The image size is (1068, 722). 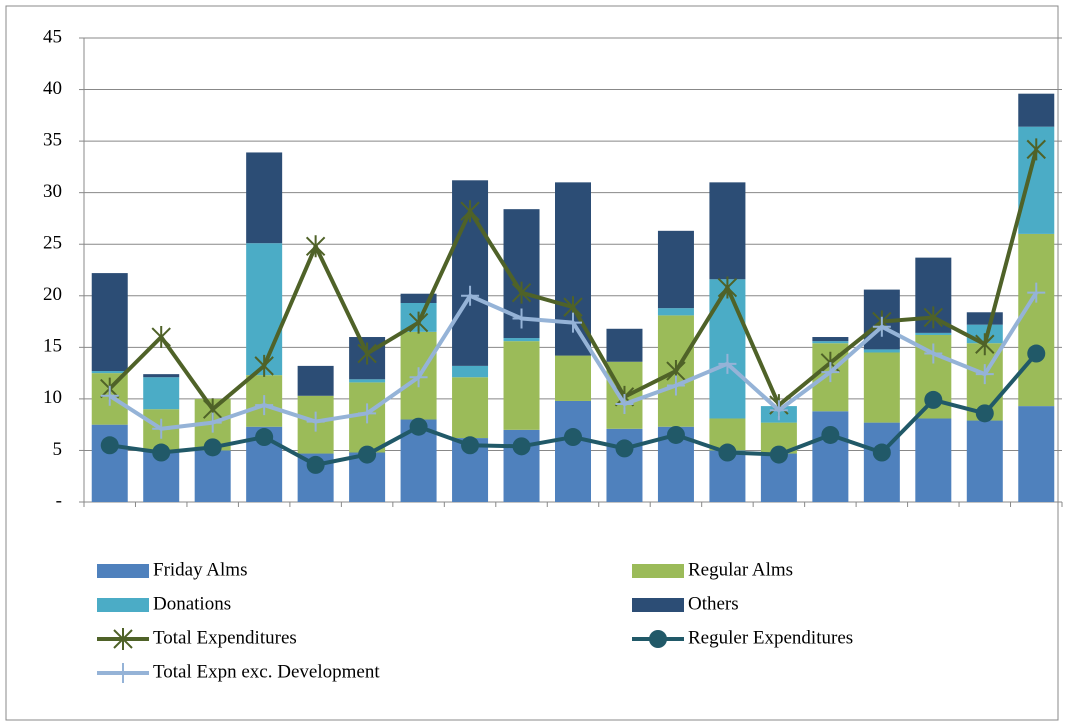 I want to click on legend-label: Regular Alms, so click(x=740, y=569).